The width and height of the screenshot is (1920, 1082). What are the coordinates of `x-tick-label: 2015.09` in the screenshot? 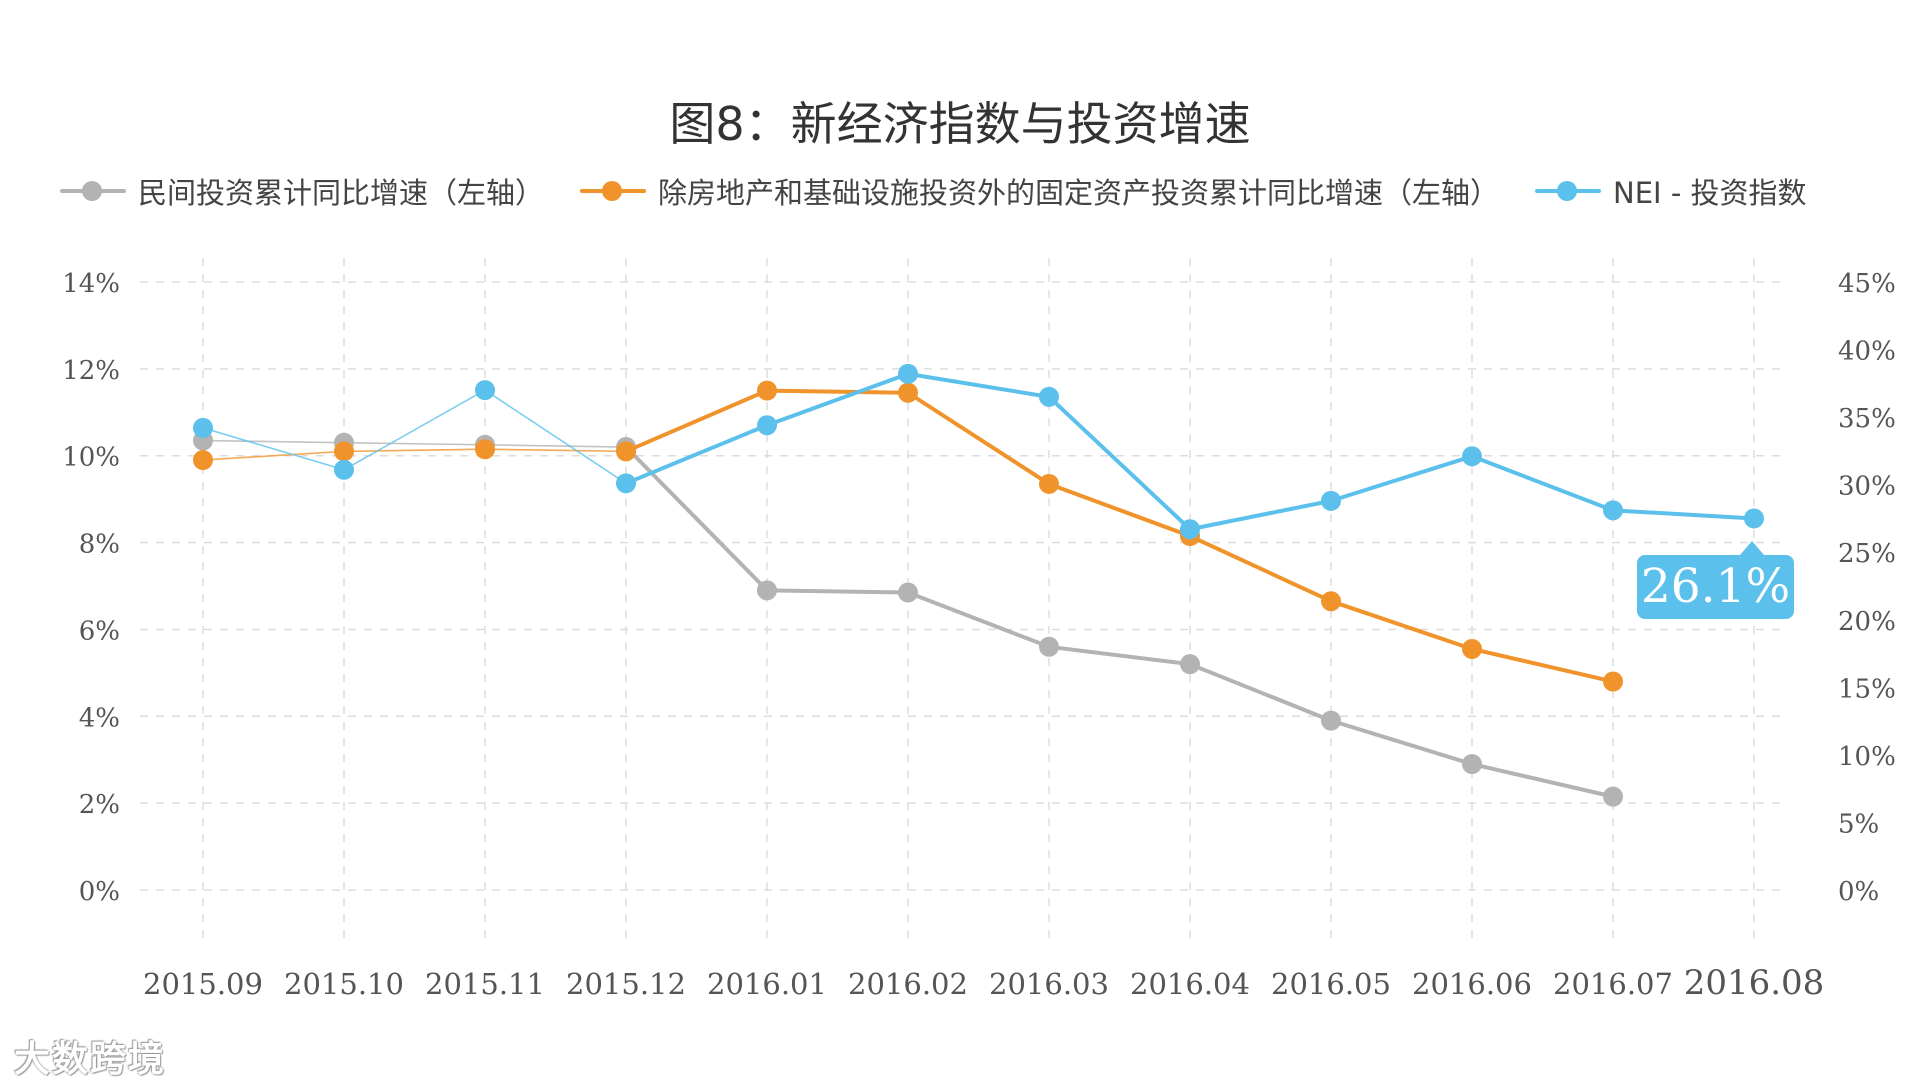 It's located at (203, 984).